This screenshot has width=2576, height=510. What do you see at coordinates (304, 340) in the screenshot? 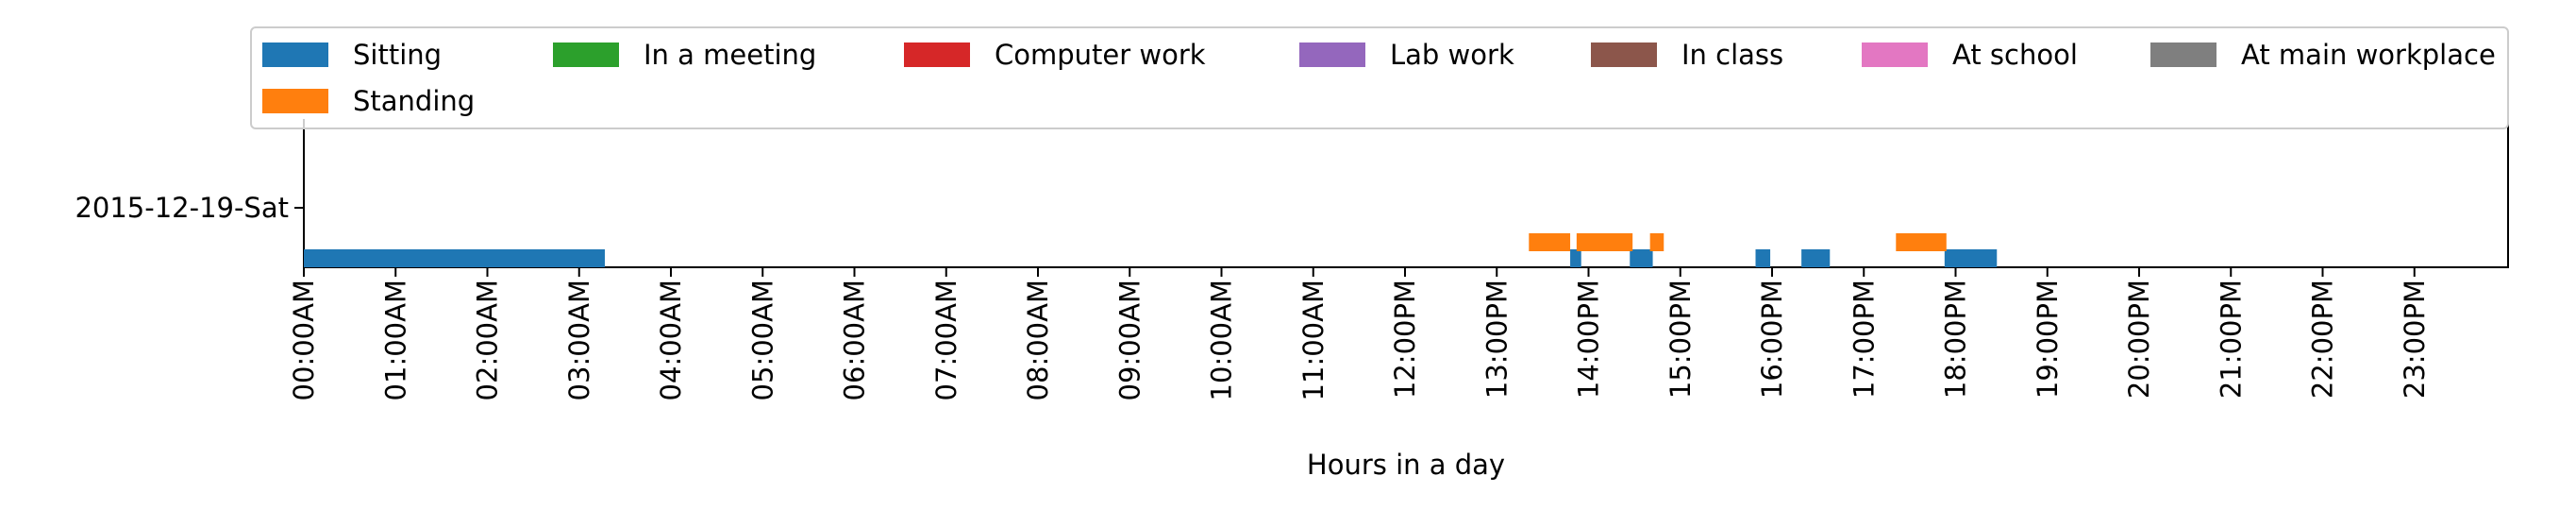
I see `x-tick-label: 00:00AM` at bounding box center [304, 340].